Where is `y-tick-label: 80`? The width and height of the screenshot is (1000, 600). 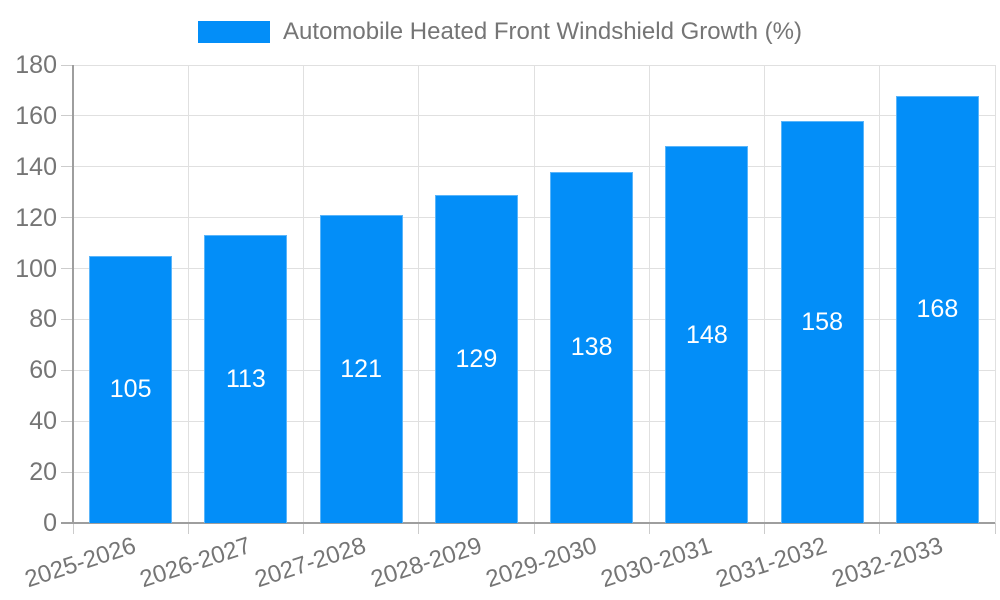
y-tick-label: 80 is located at coordinates (43, 319).